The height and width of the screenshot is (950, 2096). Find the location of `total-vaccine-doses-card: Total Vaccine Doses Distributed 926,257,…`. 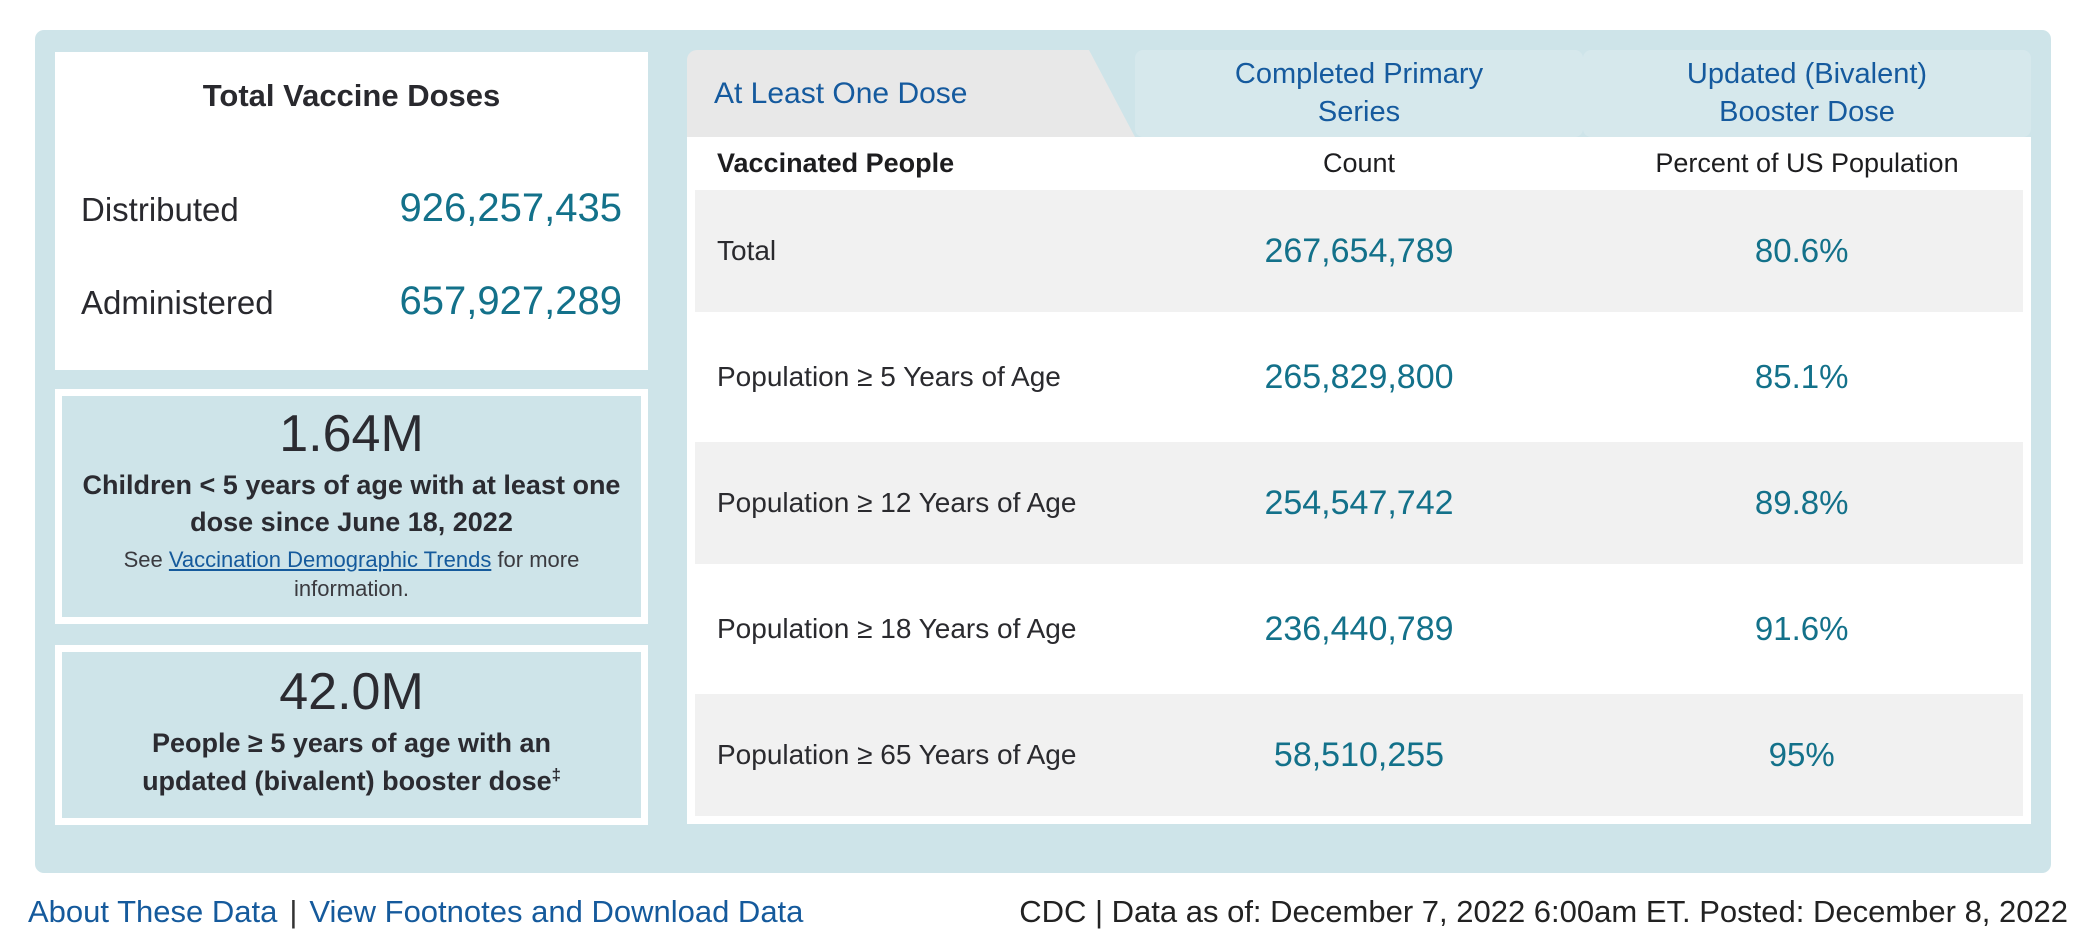

total-vaccine-doses-card: Total Vaccine Doses Distributed 926,257,… is located at coordinates (351, 211).